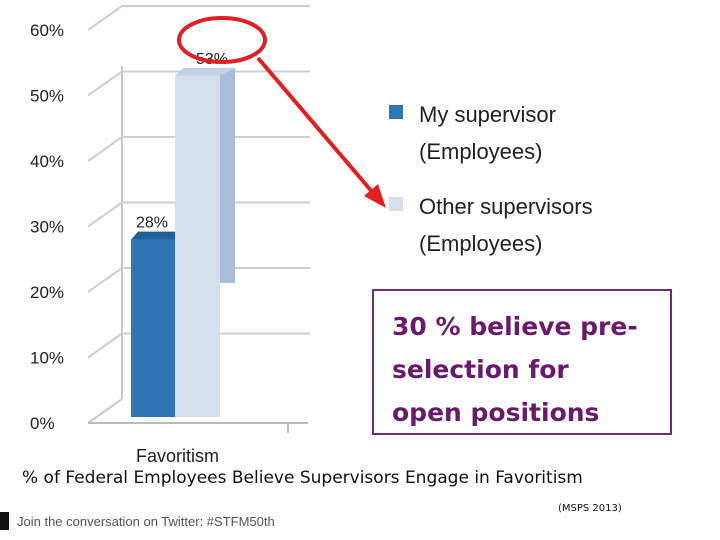  Describe the element at coordinates (47, 161) in the screenshot. I see `y-tick-label: 40%` at that location.